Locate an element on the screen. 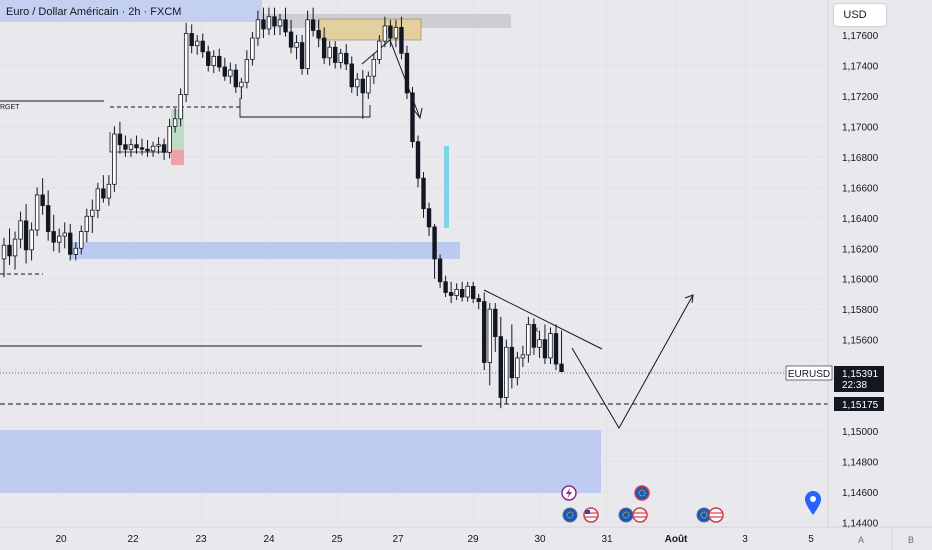 The width and height of the screenshot is (932, 550). x-tick-label: 31 is located at coordinates (607, 539).